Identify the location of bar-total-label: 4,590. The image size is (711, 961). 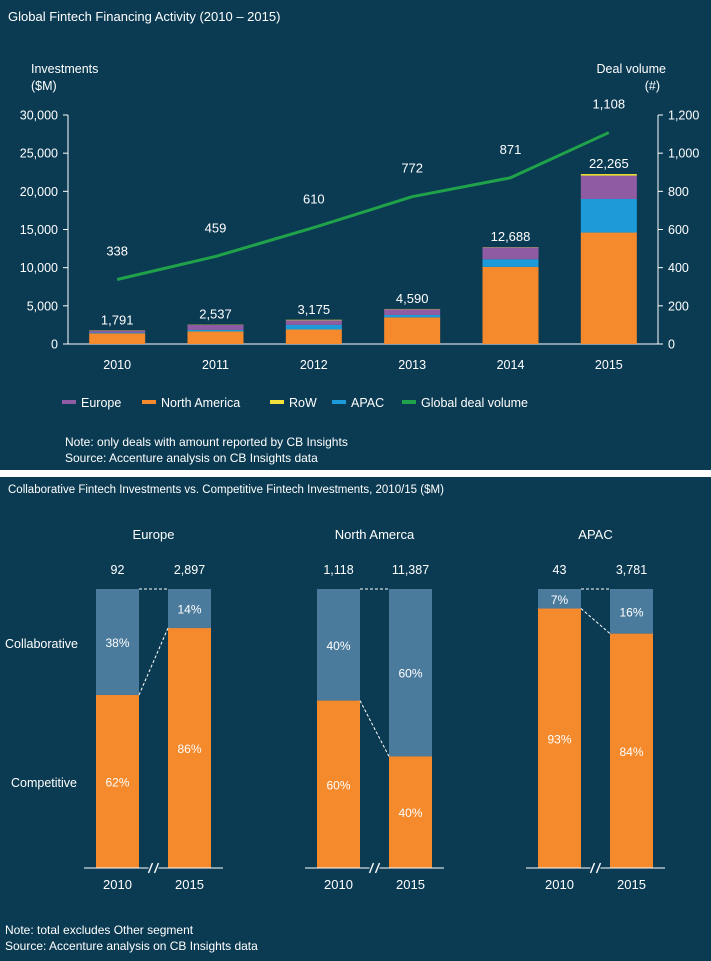
(412, 298).